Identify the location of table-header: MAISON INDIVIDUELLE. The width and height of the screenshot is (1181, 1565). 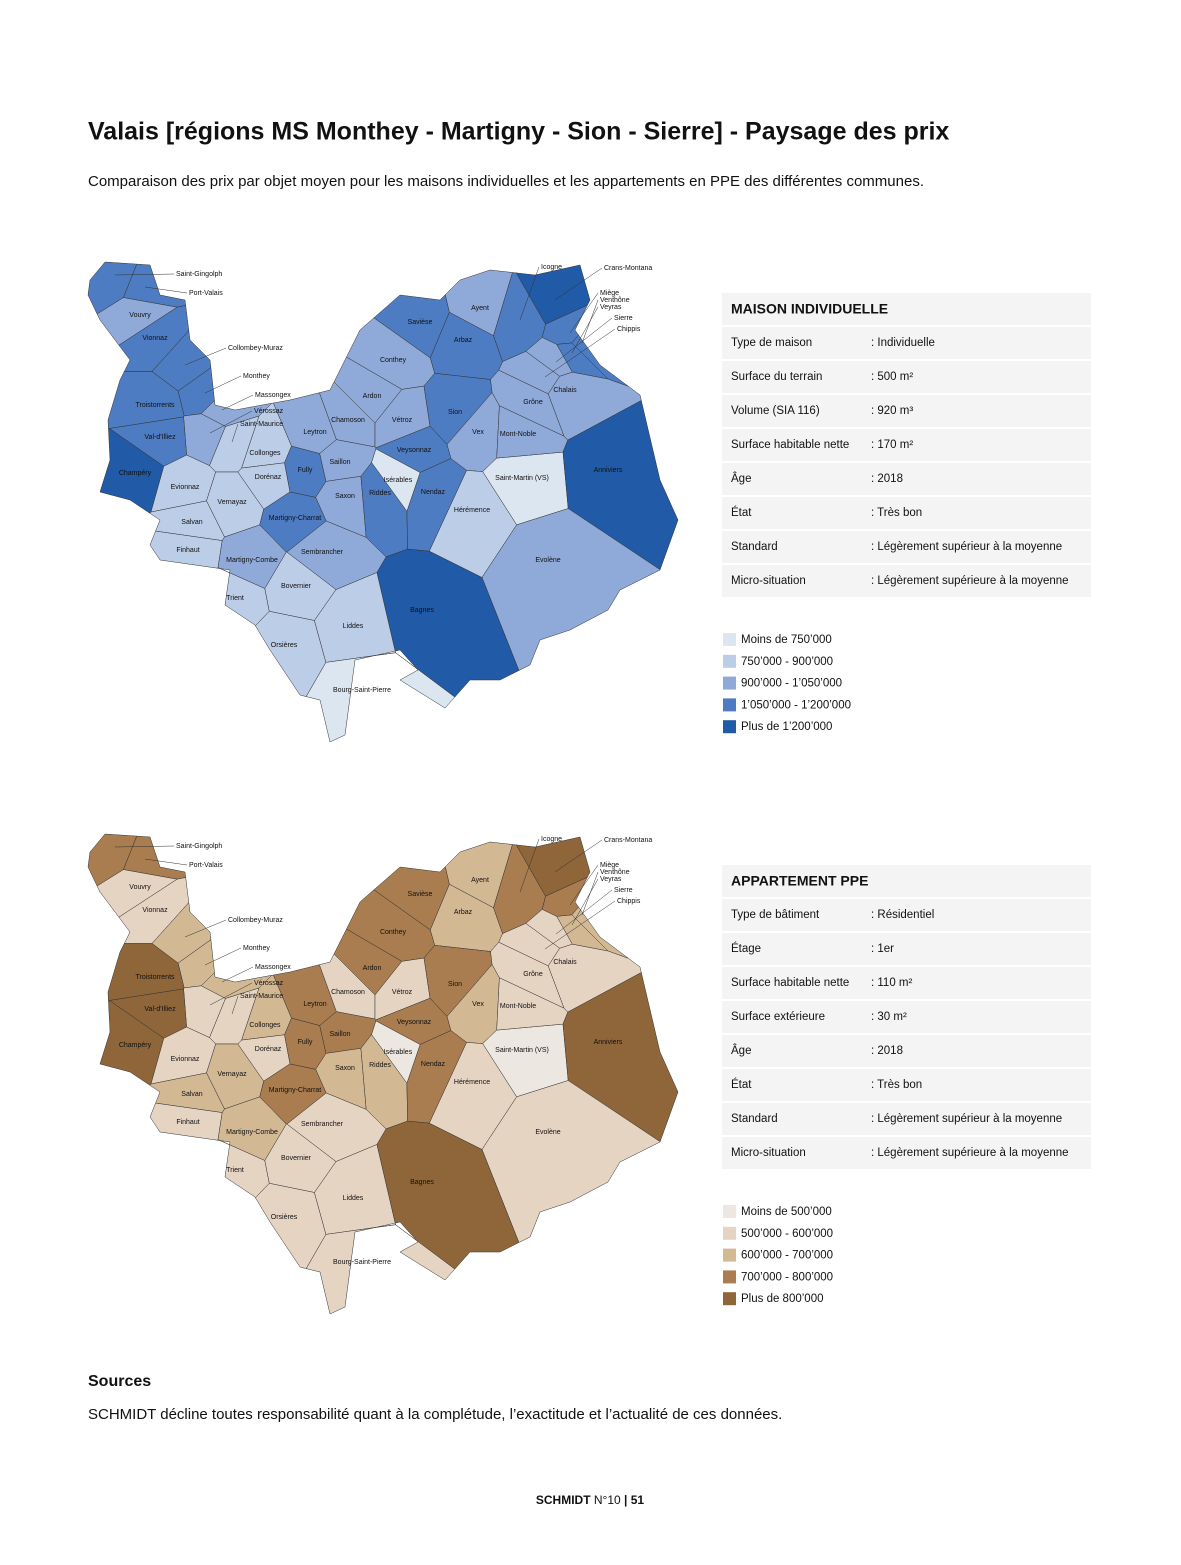
(809, 309).